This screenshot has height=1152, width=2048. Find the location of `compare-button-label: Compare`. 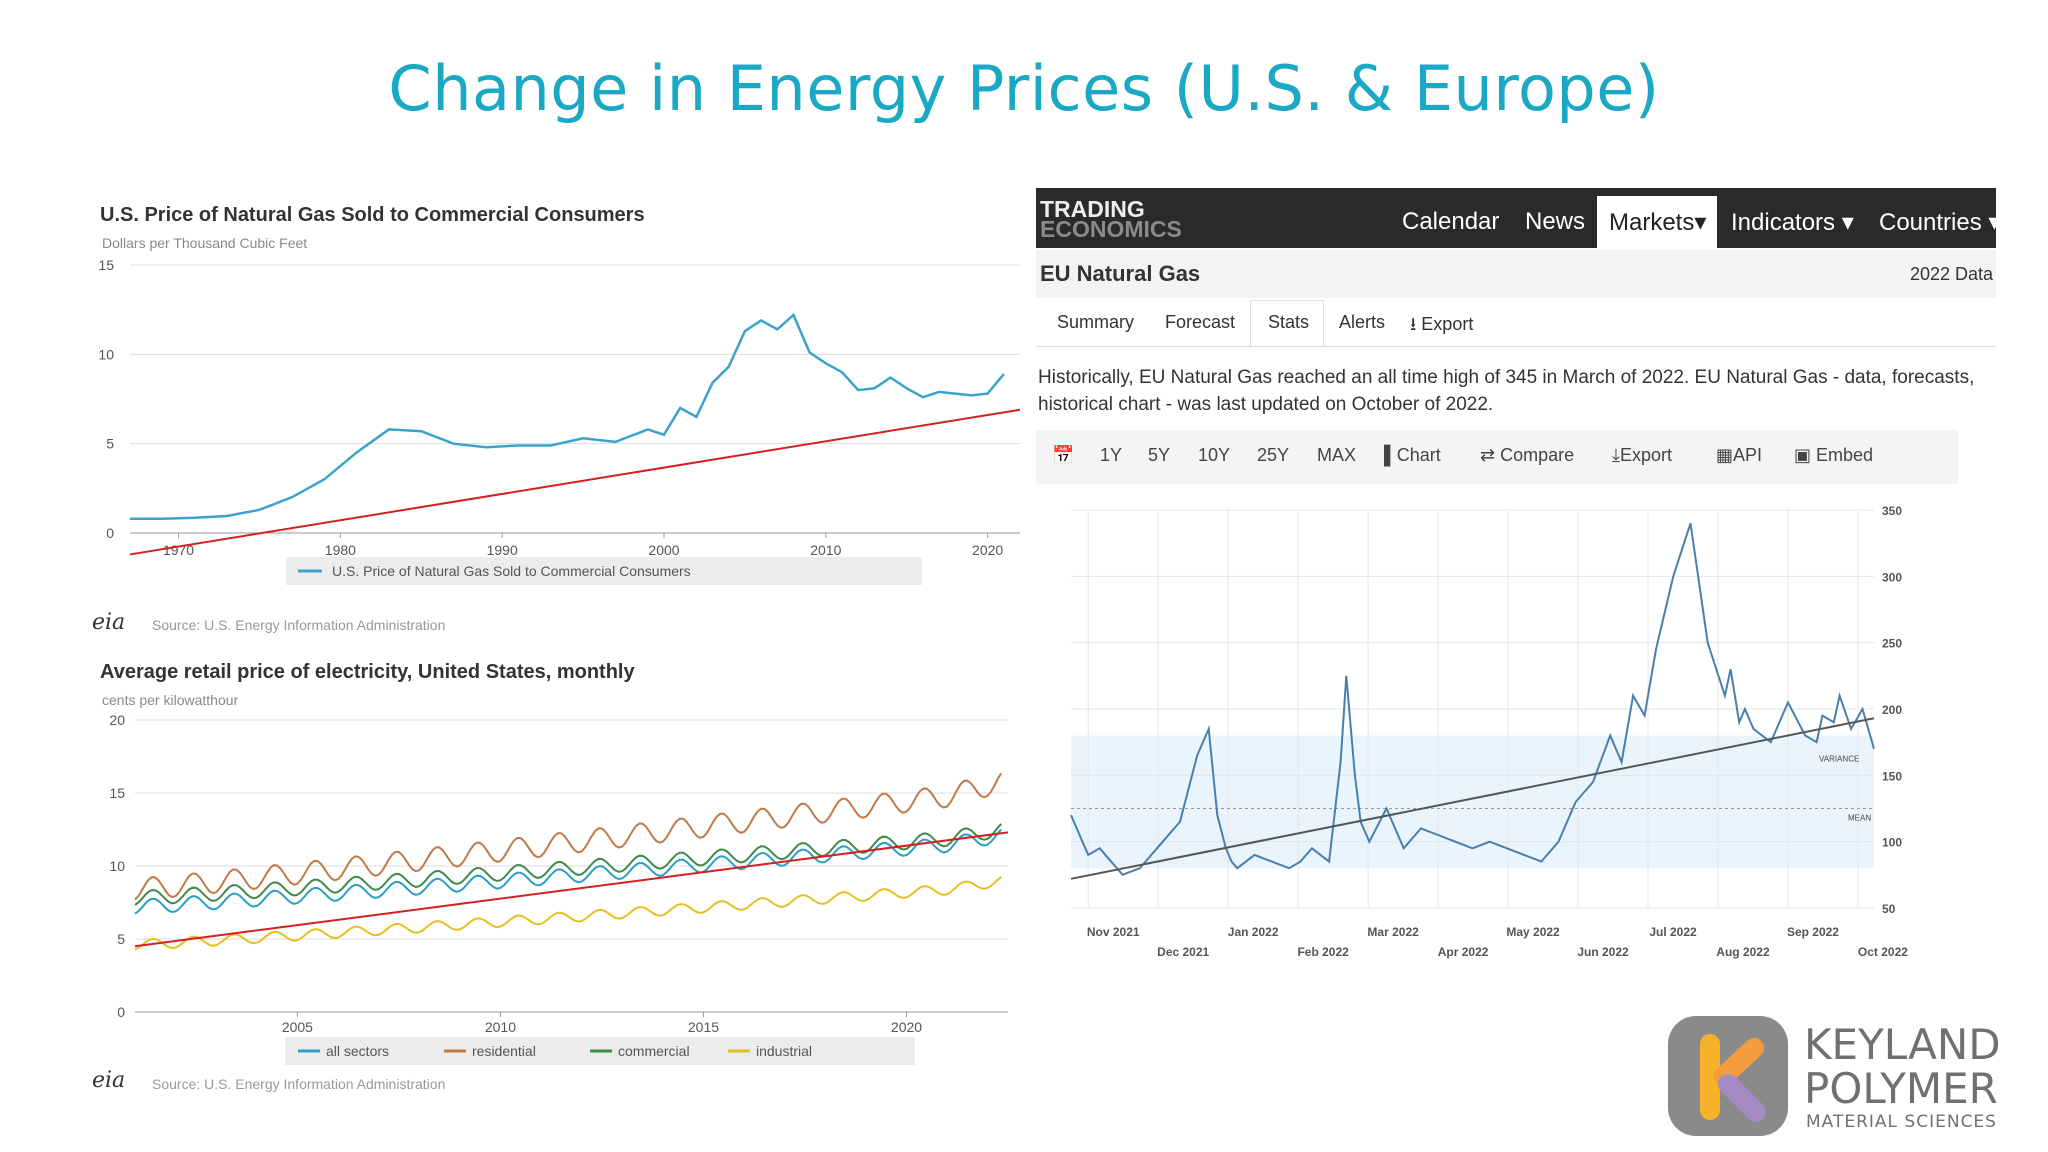

compare-button-label: Compare is located at coordinates (1537, 455).